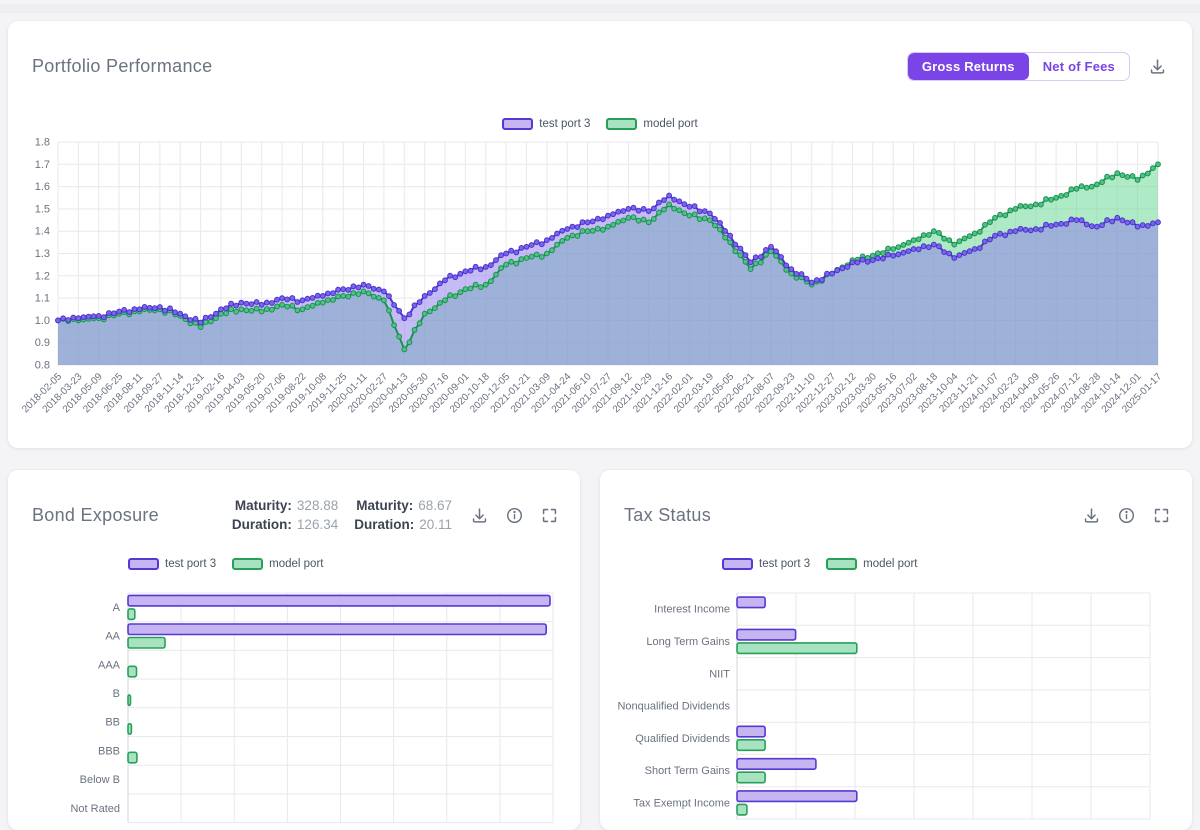  I want to click on svg-text: 1.8, so click(42, 143).